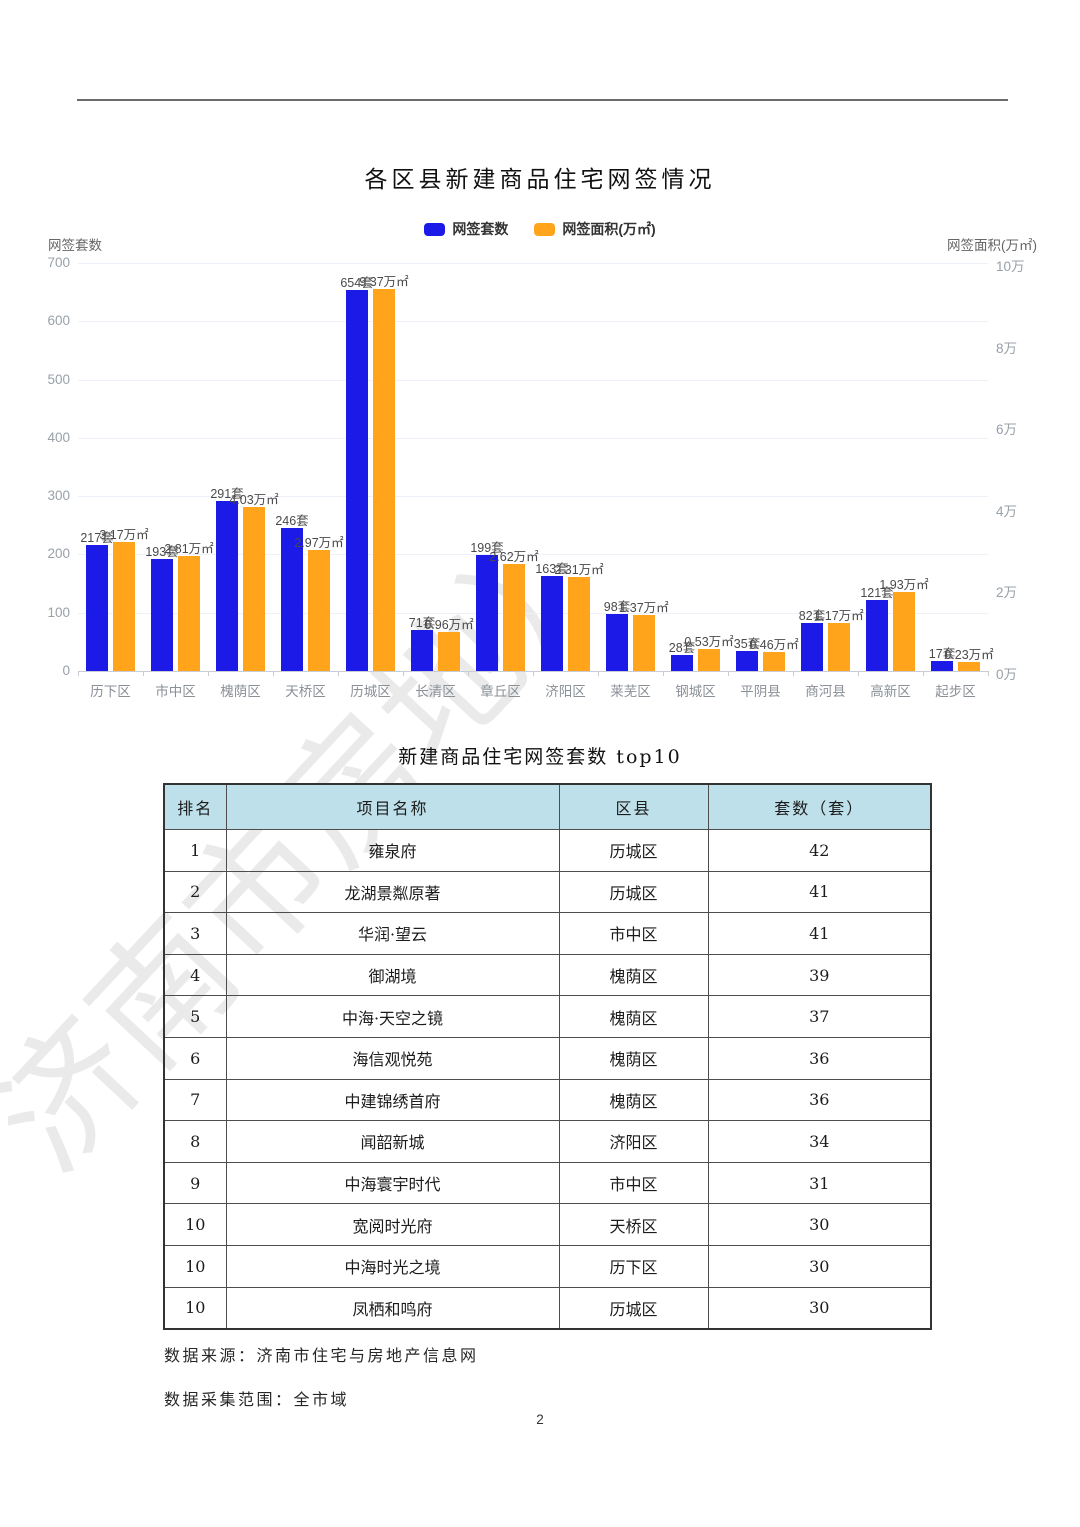 This screenshot has width=1080, height=1527. I want to click on table-title: 新建商品住宅网签套数 top10, so click(540, 757).